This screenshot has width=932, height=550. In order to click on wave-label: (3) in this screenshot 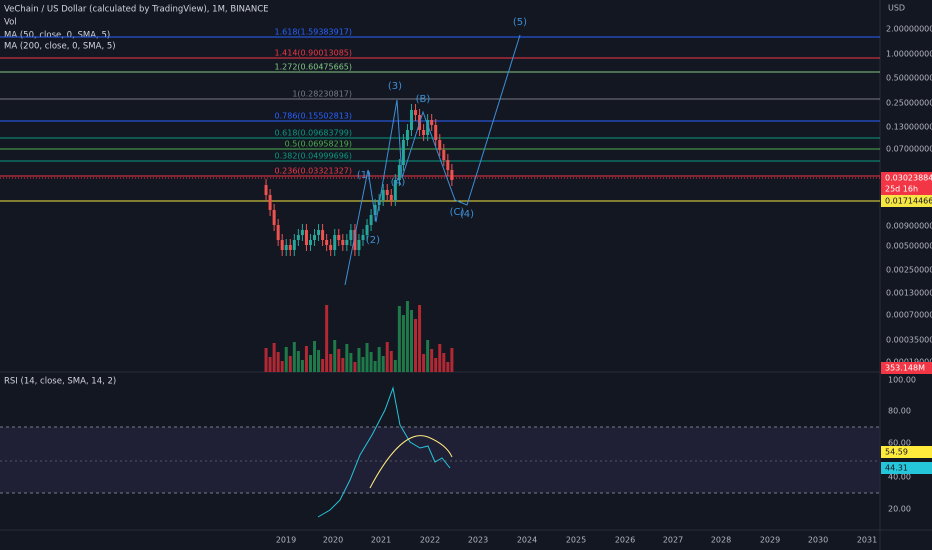, I will do `click(395, 86)`.